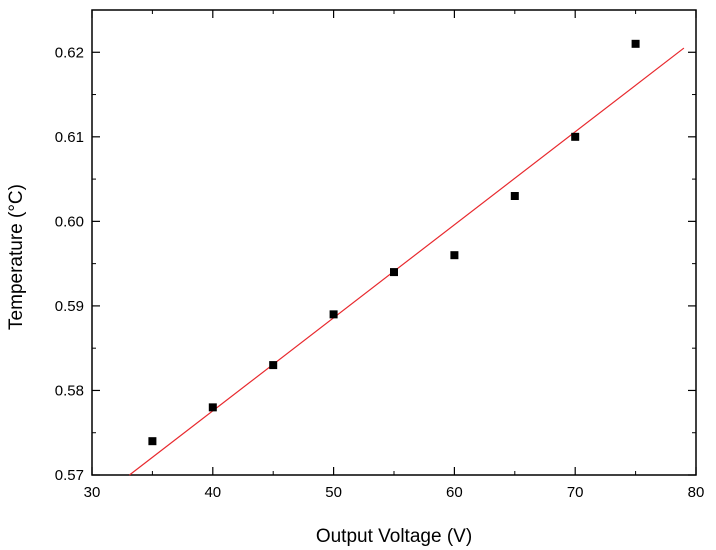 This screenshot has width=716, height=550. What do you see at coordinates (394, 536) in the screenshot?
I see `x-axis-title: Output Voltage (V)` at bounding box center [394, 536].